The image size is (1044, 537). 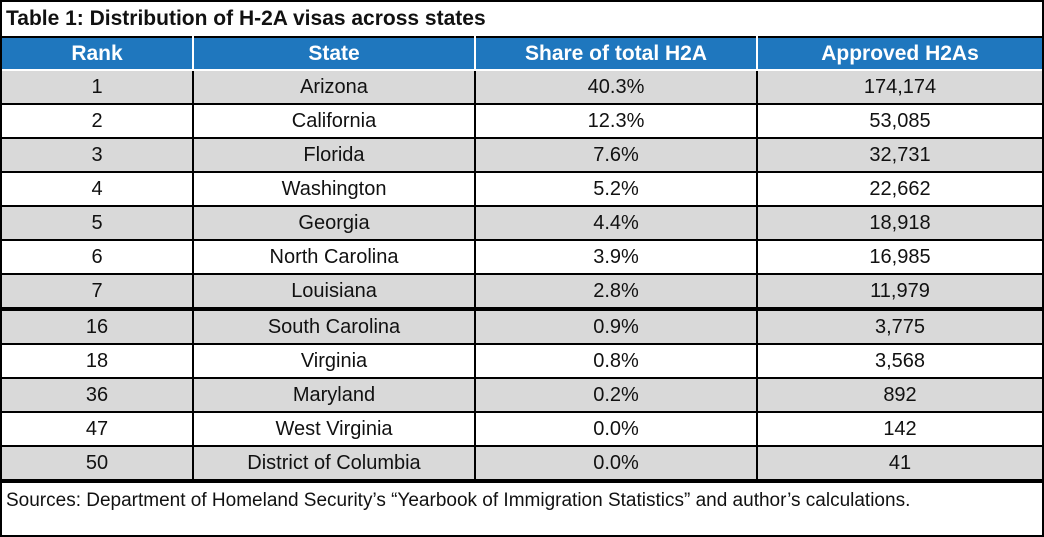 What do you see at coordinates (98, 155) in the screenshot?
I see `rank-cell: 3` at bounding box center [98, 155].